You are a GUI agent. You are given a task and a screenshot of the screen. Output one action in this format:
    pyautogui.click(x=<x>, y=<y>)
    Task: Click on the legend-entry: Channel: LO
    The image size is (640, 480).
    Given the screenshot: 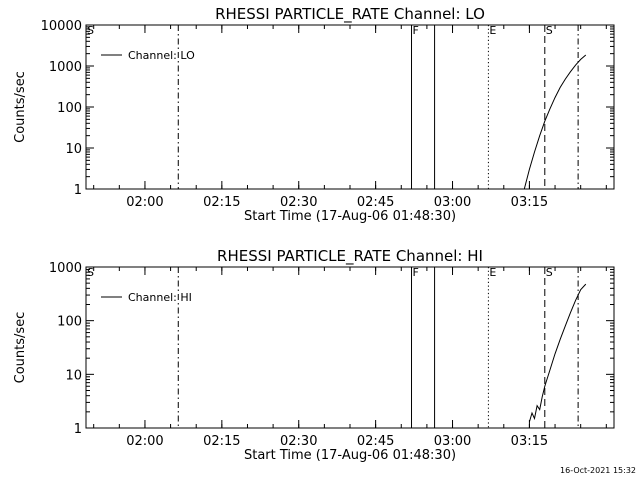 What is the action you would take?
    pyautogui.click(x=161, y=55)
    